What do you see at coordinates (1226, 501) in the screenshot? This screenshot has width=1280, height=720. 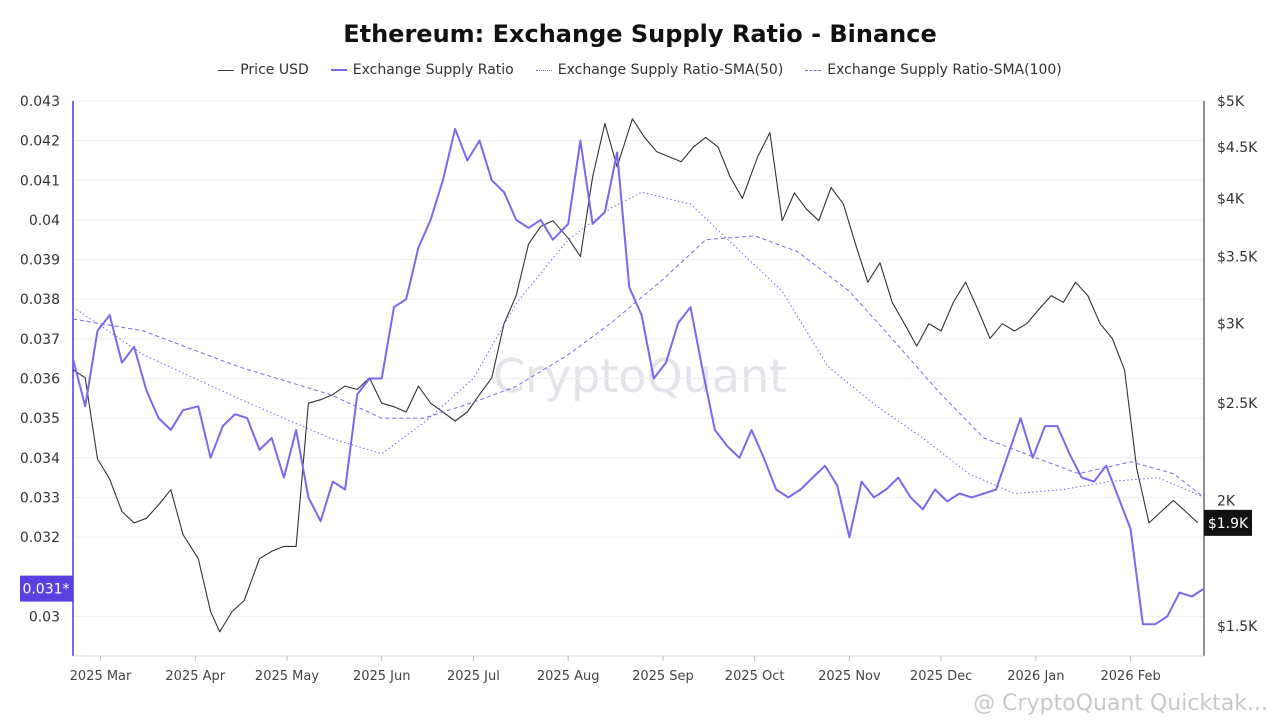 I see `y-right-tick-label: 2K` at bounding box center [1226, 501].